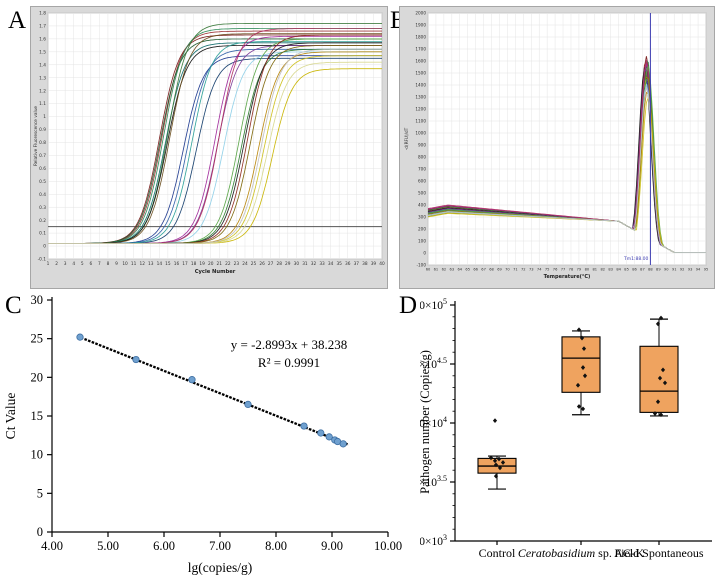 This screenshot has height=585, width=721. I want to click on svg-text: 2000, so click(420, 13).